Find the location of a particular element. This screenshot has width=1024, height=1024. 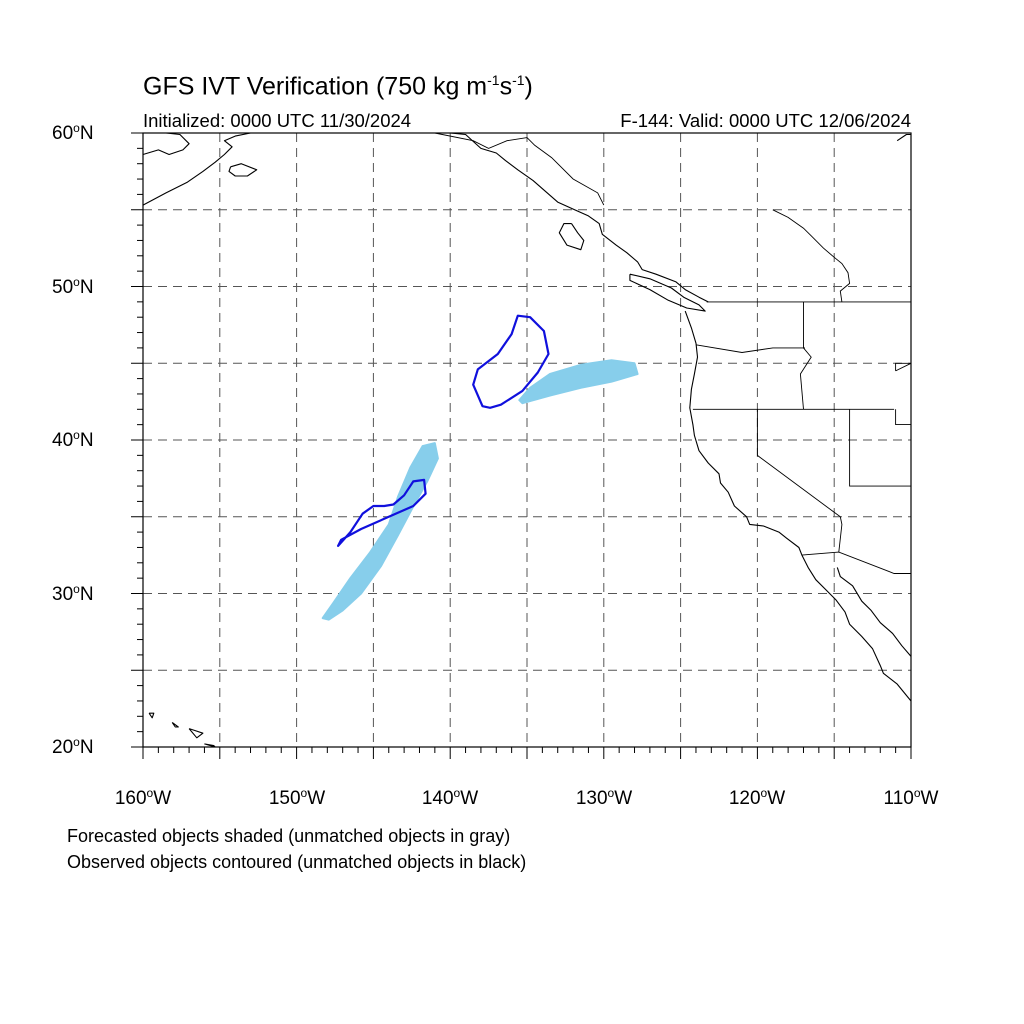

observed-contour-north is located at coordinates (511, 361).